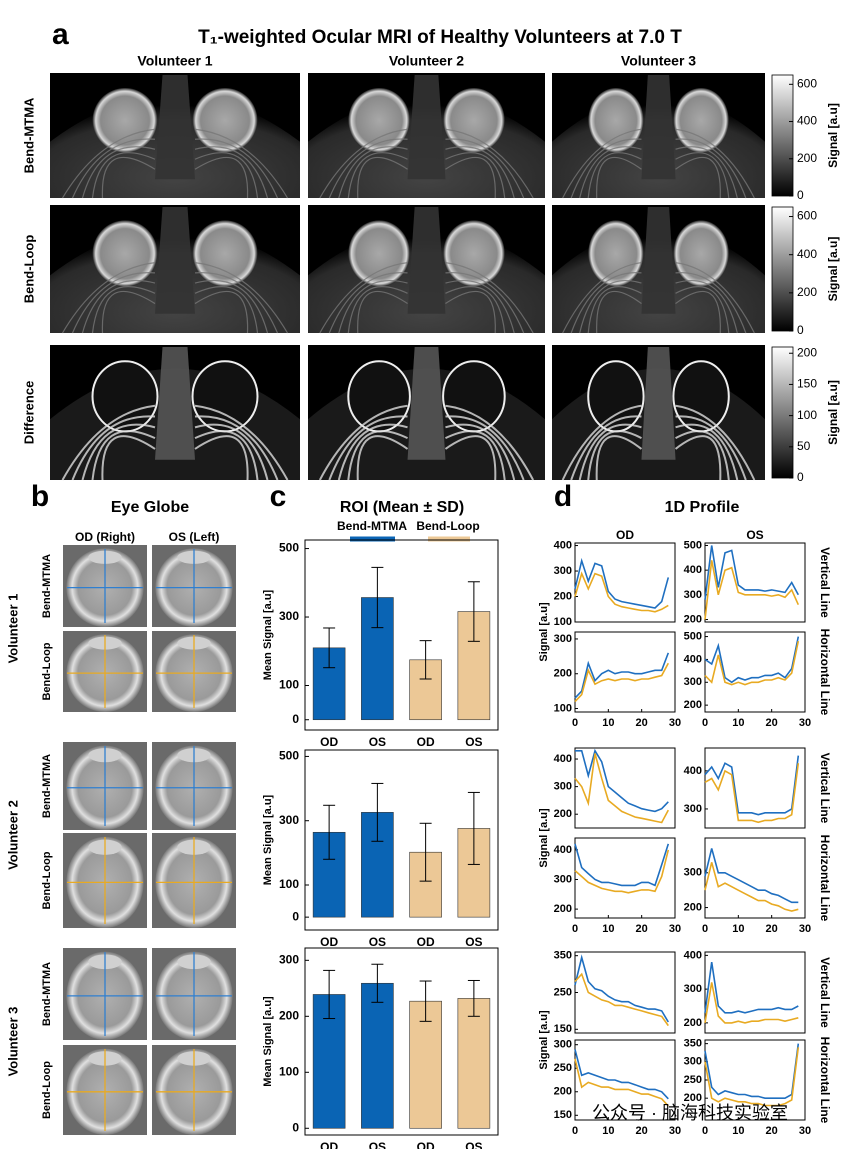  Describe the element at coordinates (693, 636) in the screenshot. I see `y-tick-label: 500` at that location.